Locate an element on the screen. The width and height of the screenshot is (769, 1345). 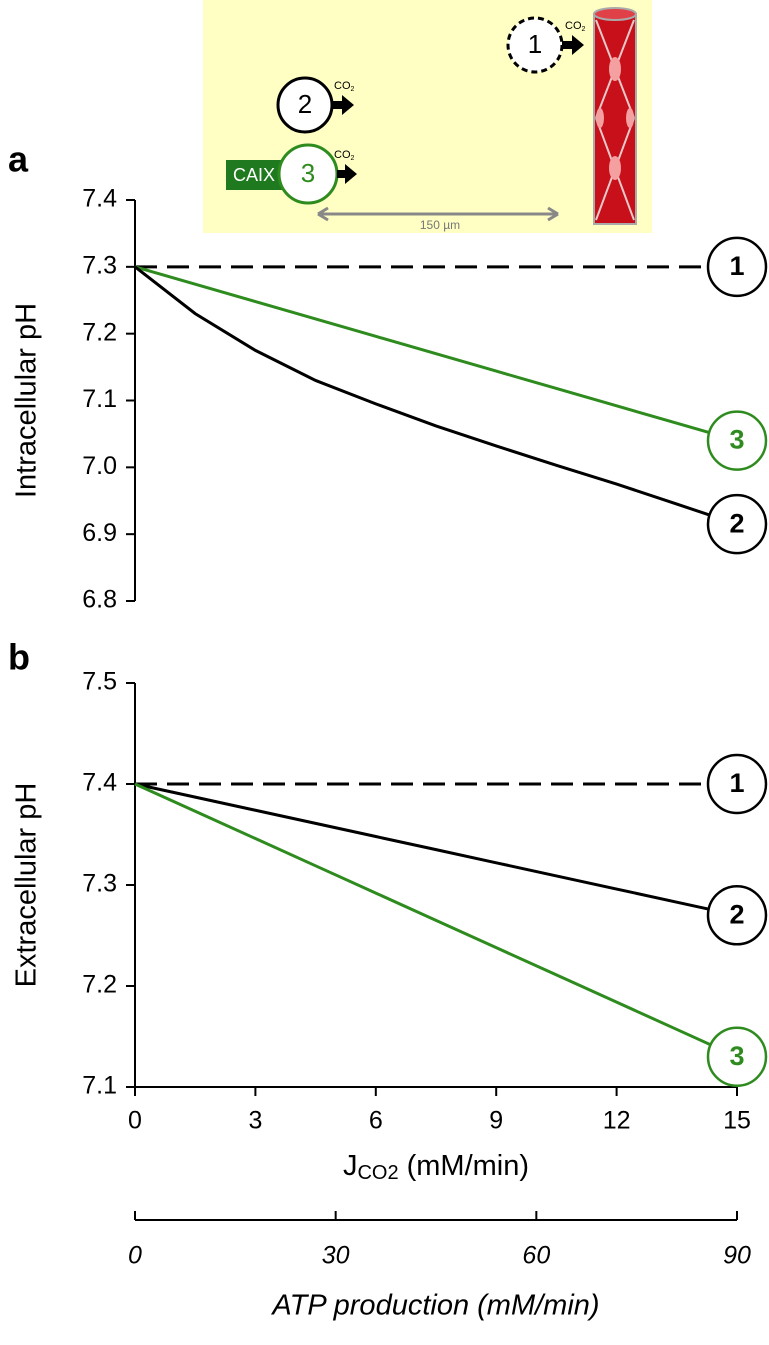
x2-tick-label: 0 is located at coordinates (135, 1256).